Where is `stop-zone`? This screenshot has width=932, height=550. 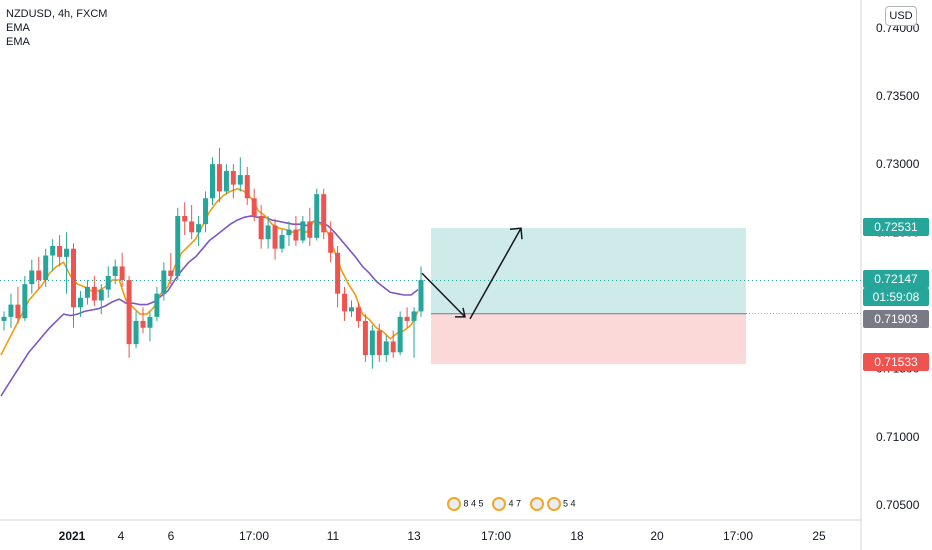
stop-zone is located at coordinates (588, 339).